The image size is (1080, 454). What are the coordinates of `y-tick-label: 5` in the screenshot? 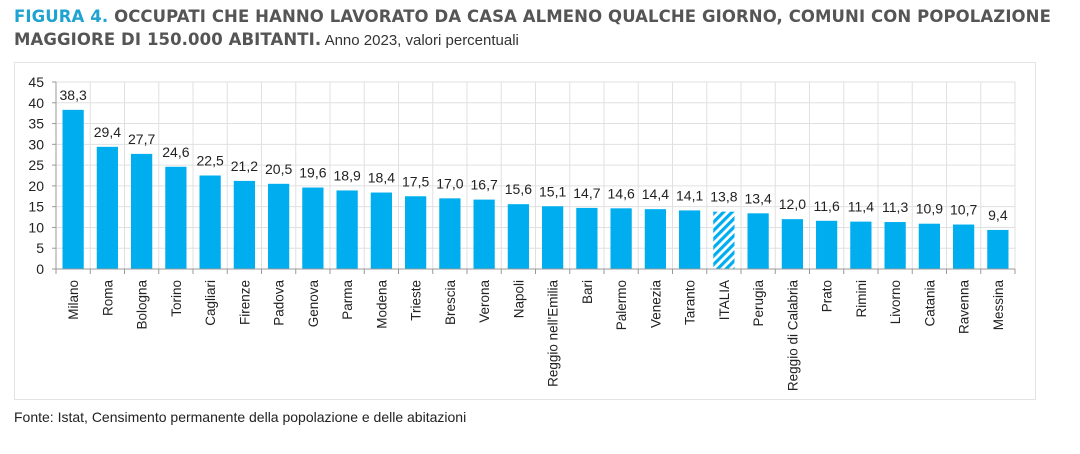 It's located at (40, 248).